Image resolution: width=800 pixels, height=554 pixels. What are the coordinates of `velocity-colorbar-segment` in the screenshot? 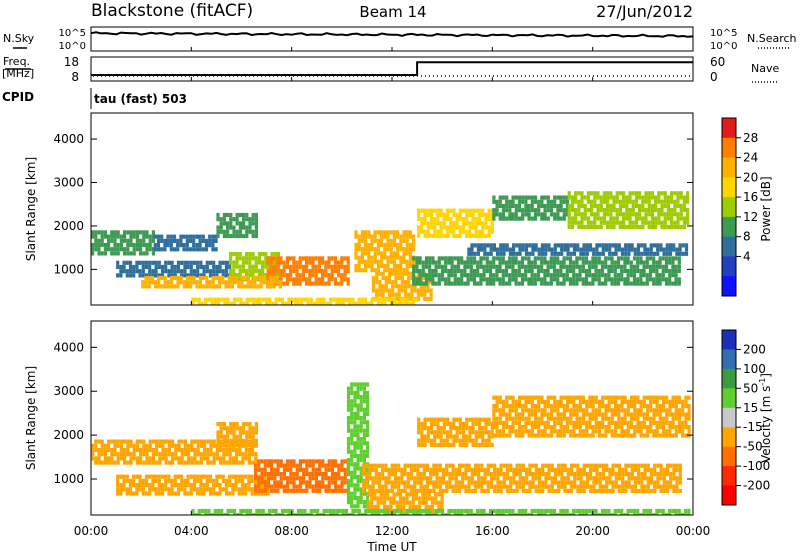 It's located at (729, 398).